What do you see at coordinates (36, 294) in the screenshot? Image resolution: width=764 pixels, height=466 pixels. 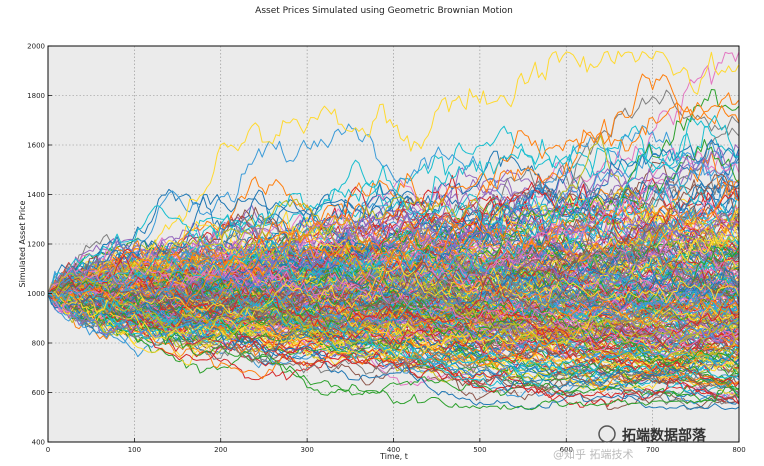 I see `y-tick-label: 1000` at bounding box center [36, 294].